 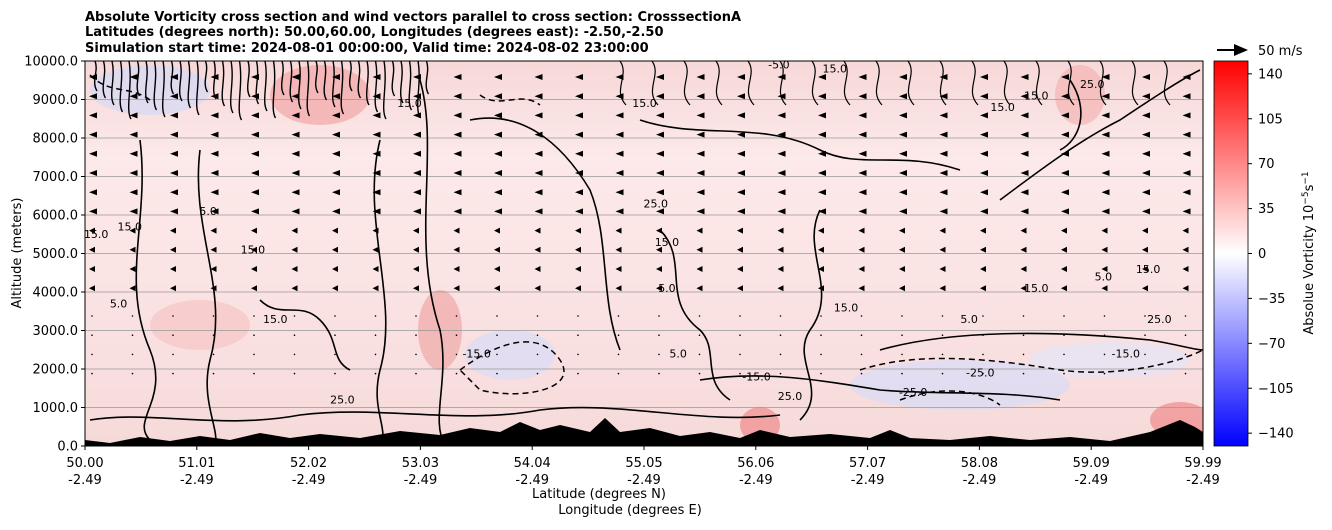 I want to click on colorbar-label: Absolue Vorticity 10−5s−1, so click(x=1309, y=252).